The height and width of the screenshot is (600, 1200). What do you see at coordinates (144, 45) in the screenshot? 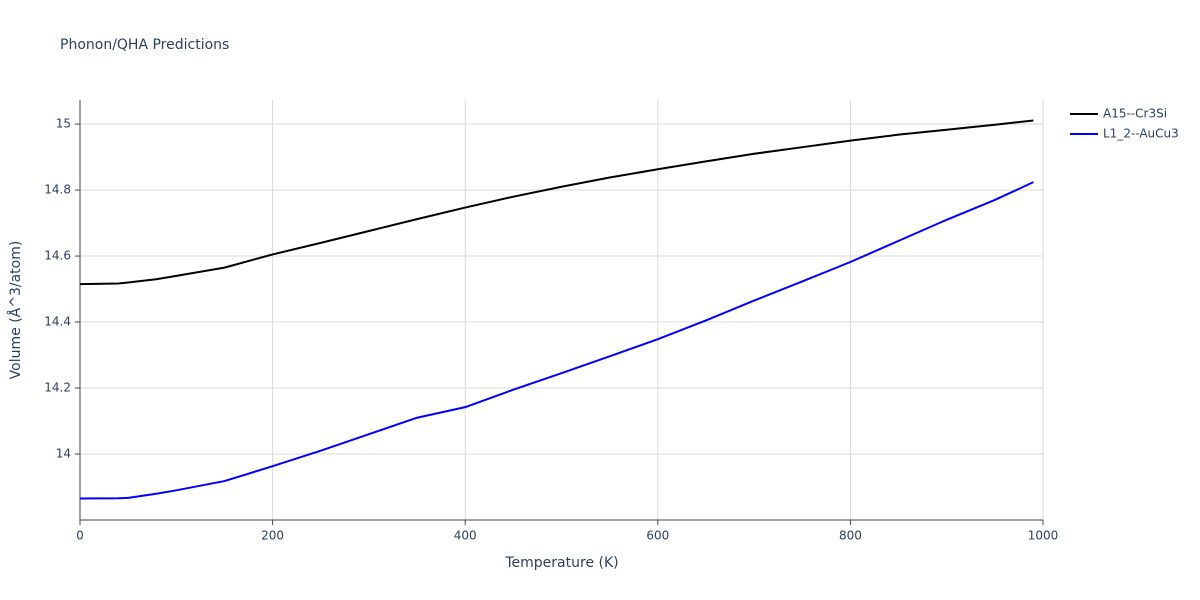
I see `chart-title: Phonon/QHA Predictions` at bounding box center [144, 45].